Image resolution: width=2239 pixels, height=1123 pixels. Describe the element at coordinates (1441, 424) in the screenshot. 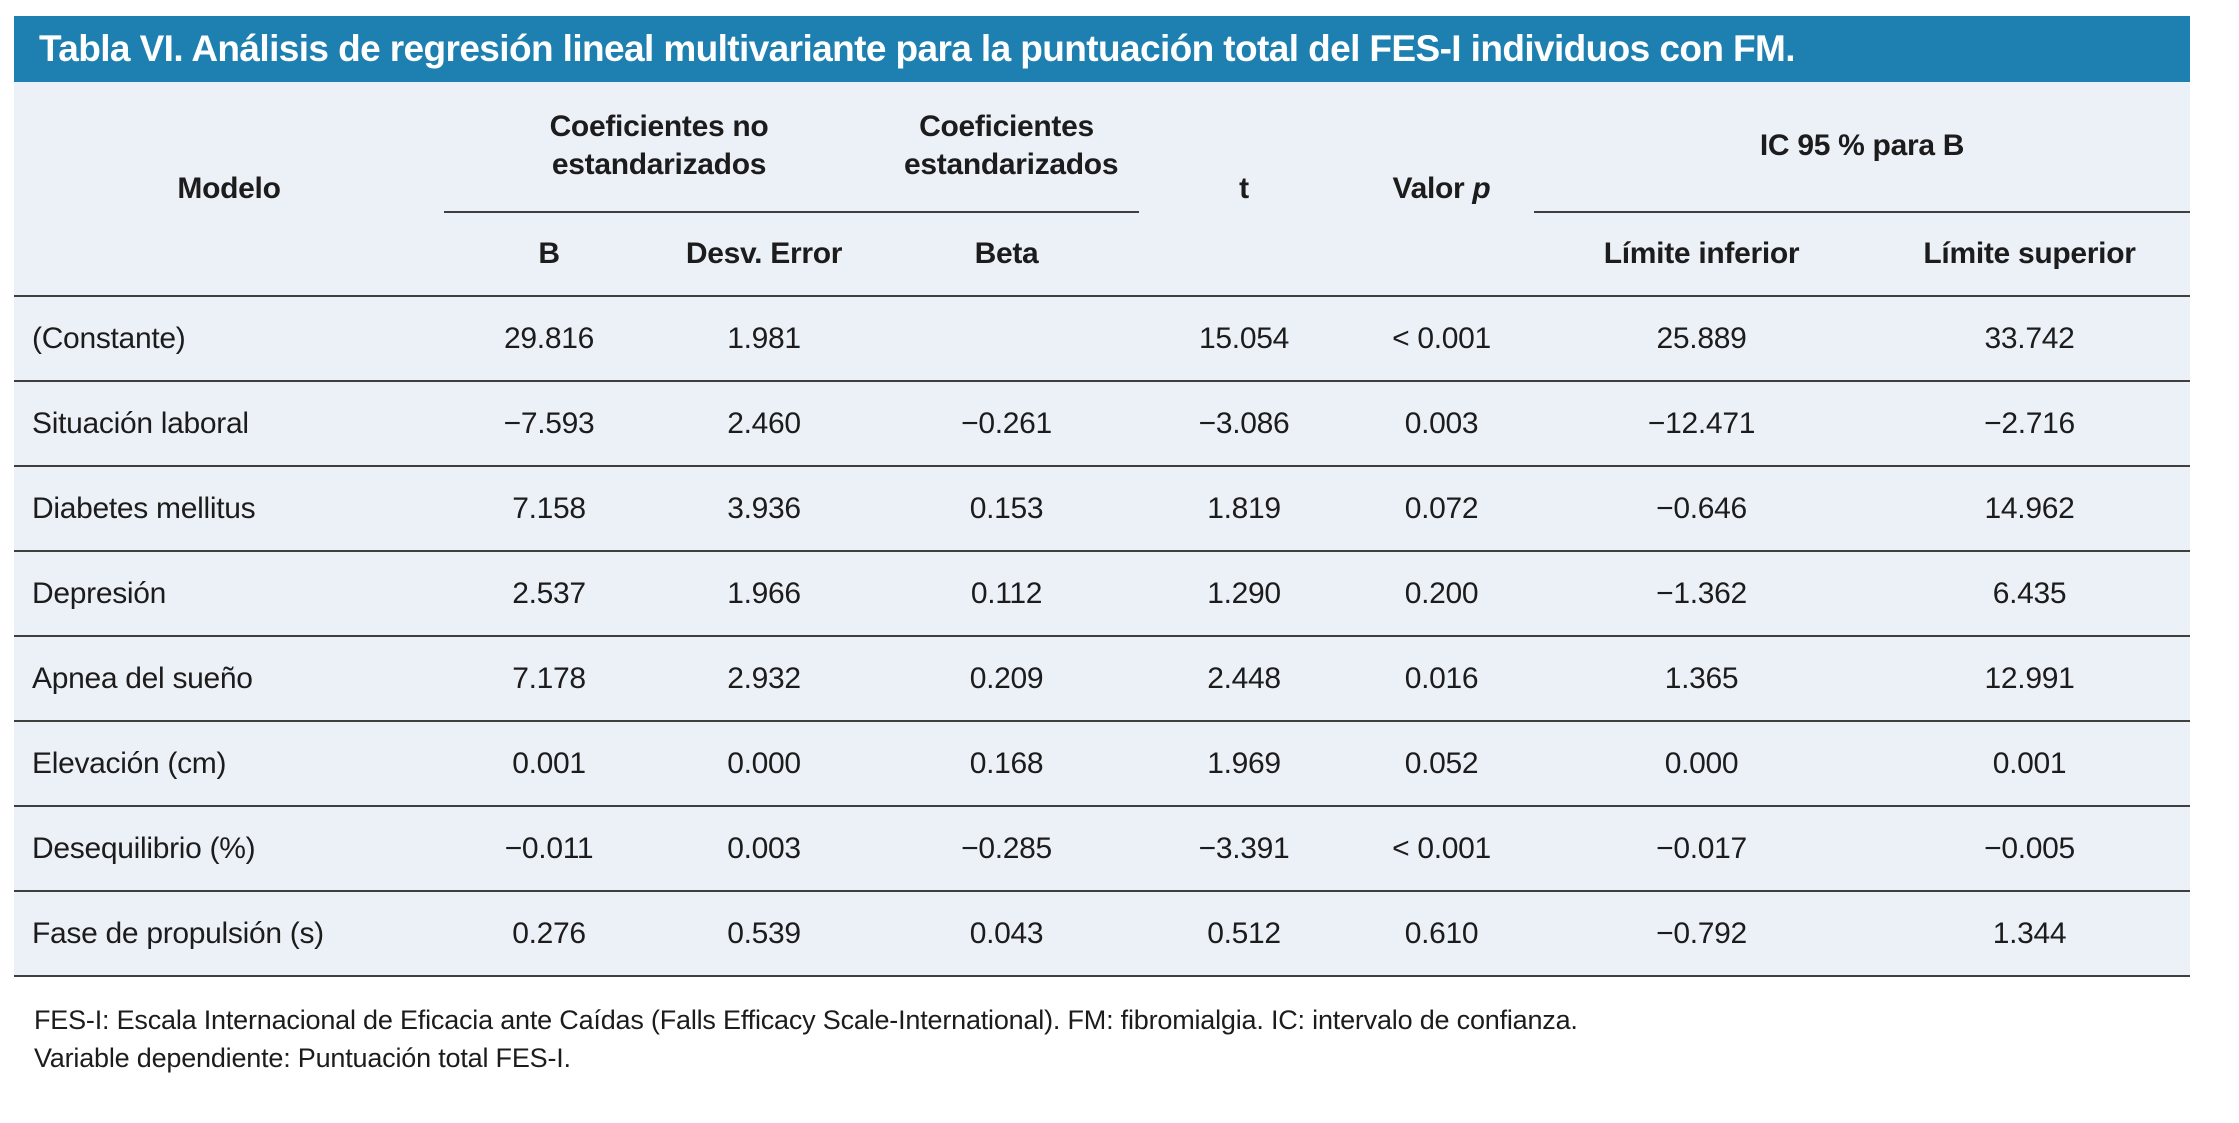

I see `cell-valor-p: 0.003` at that location.